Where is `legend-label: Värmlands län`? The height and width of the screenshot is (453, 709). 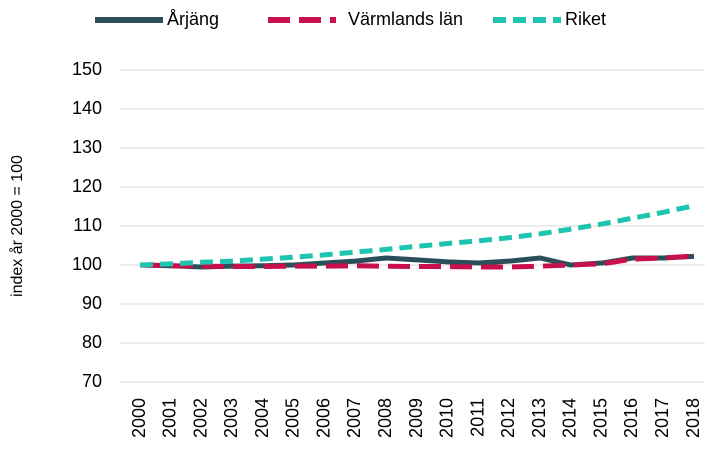
legend-label: Värmlands län is located at coordinates (405, 19).